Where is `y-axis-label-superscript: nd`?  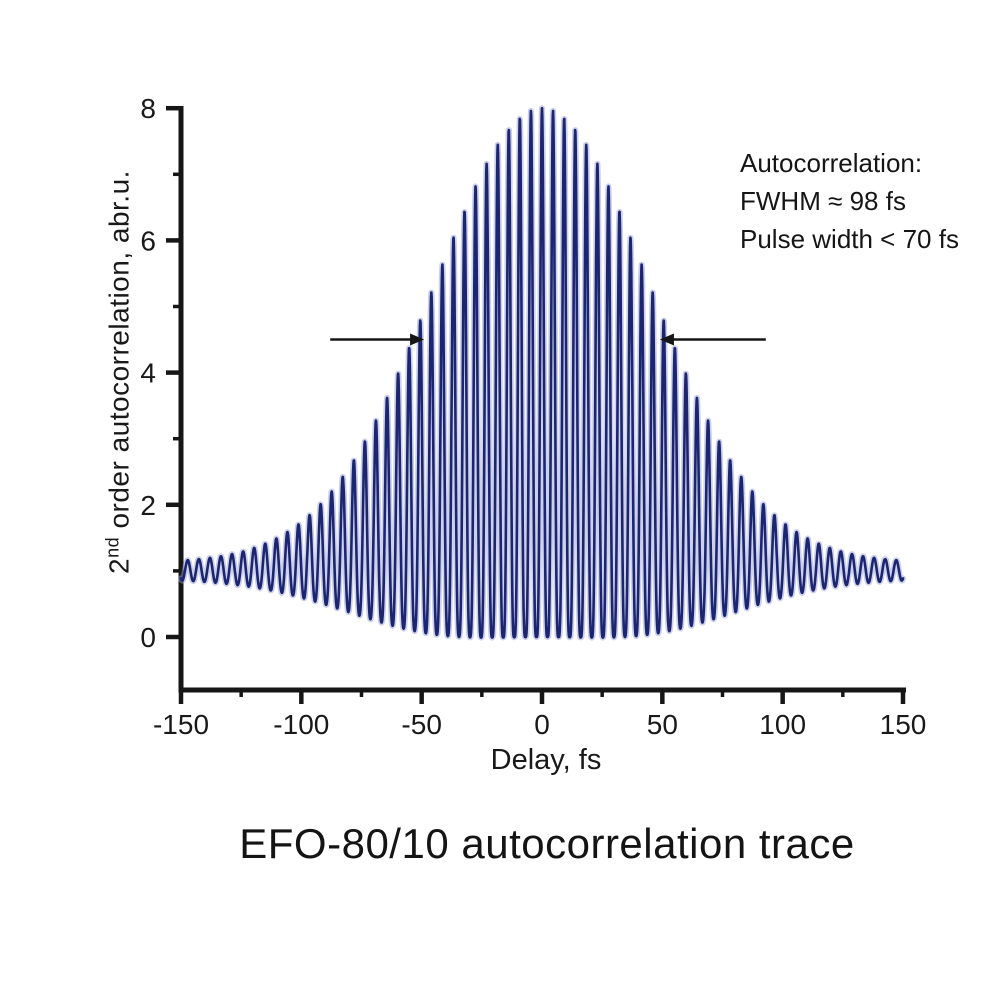 y-axis-label-superscript: nd is located at coordinates (112, 547).